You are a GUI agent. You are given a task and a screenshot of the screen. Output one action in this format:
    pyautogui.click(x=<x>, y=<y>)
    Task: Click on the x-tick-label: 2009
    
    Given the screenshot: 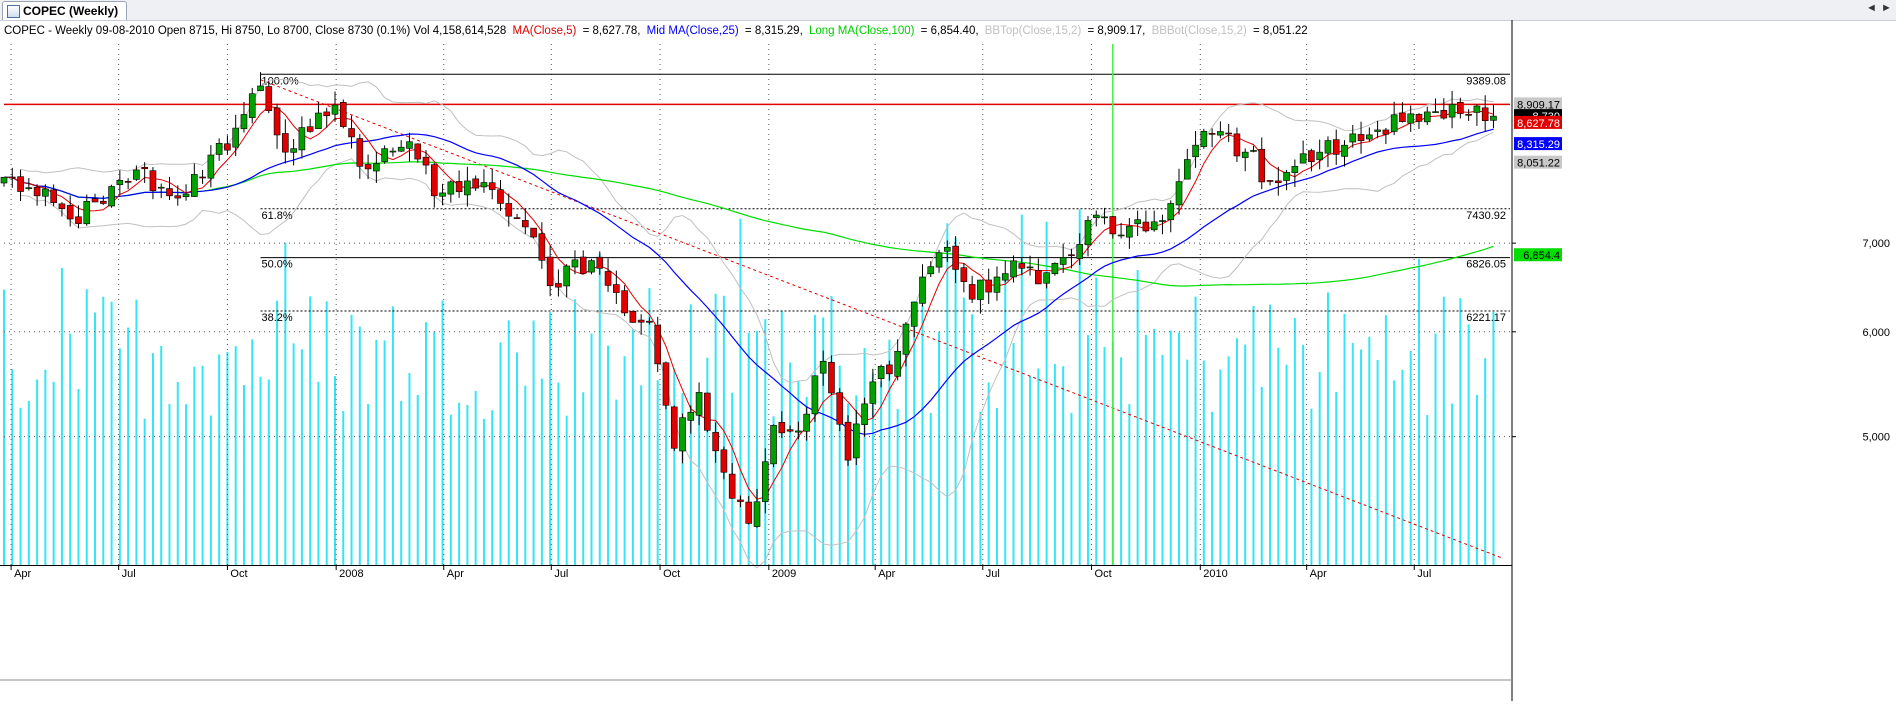 What is the action you would take?
    pyautogui.click(x=784, y=574)
    